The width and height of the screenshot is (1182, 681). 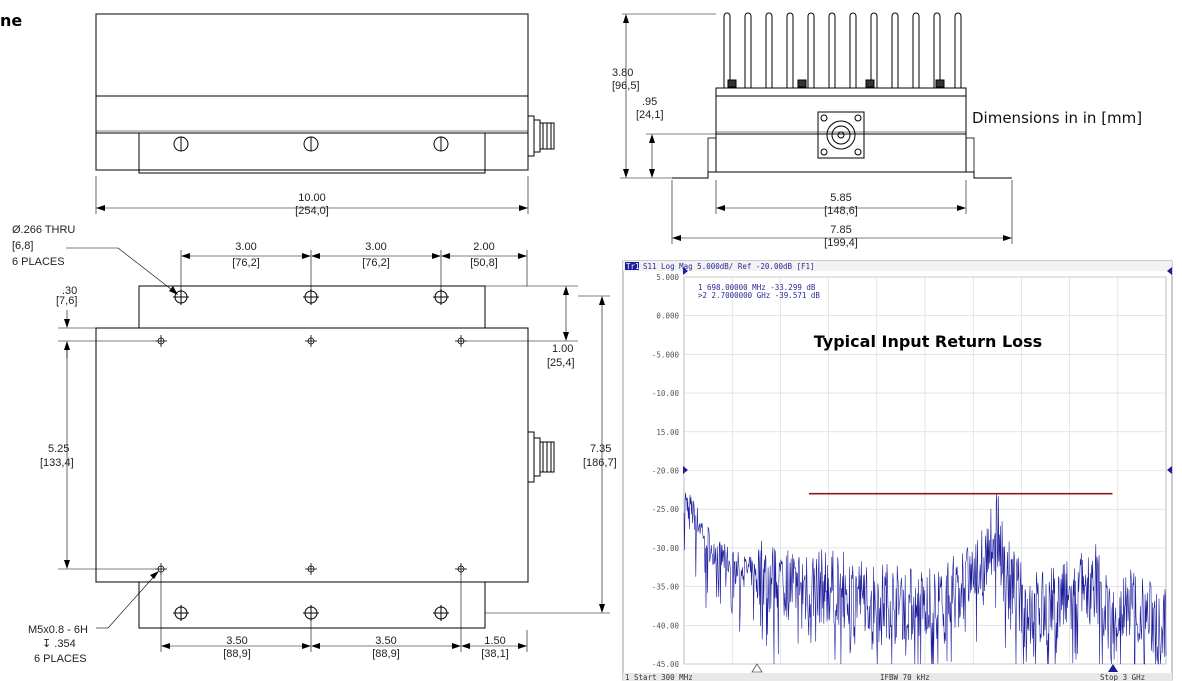 What do you see at coordinates (841, 135) in the screenshot?
I see `rf-connector-face` at bounding box center [841, 135].